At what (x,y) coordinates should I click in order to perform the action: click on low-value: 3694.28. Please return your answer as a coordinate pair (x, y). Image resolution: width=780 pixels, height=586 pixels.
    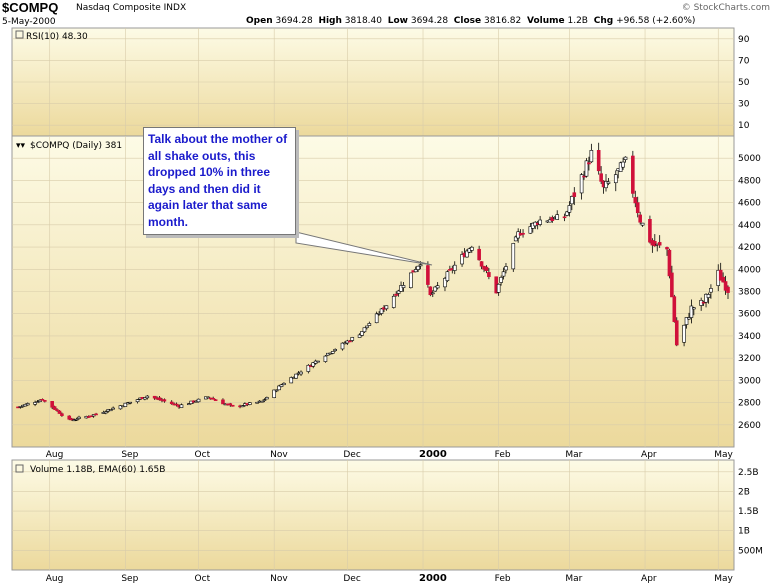
    Looking at the image, I should click on (429, 21).